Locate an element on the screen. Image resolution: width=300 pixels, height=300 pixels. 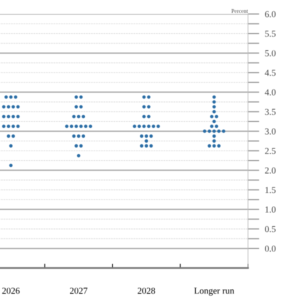
y-tick-label: 1.5 is located at coordinates (270, 190).